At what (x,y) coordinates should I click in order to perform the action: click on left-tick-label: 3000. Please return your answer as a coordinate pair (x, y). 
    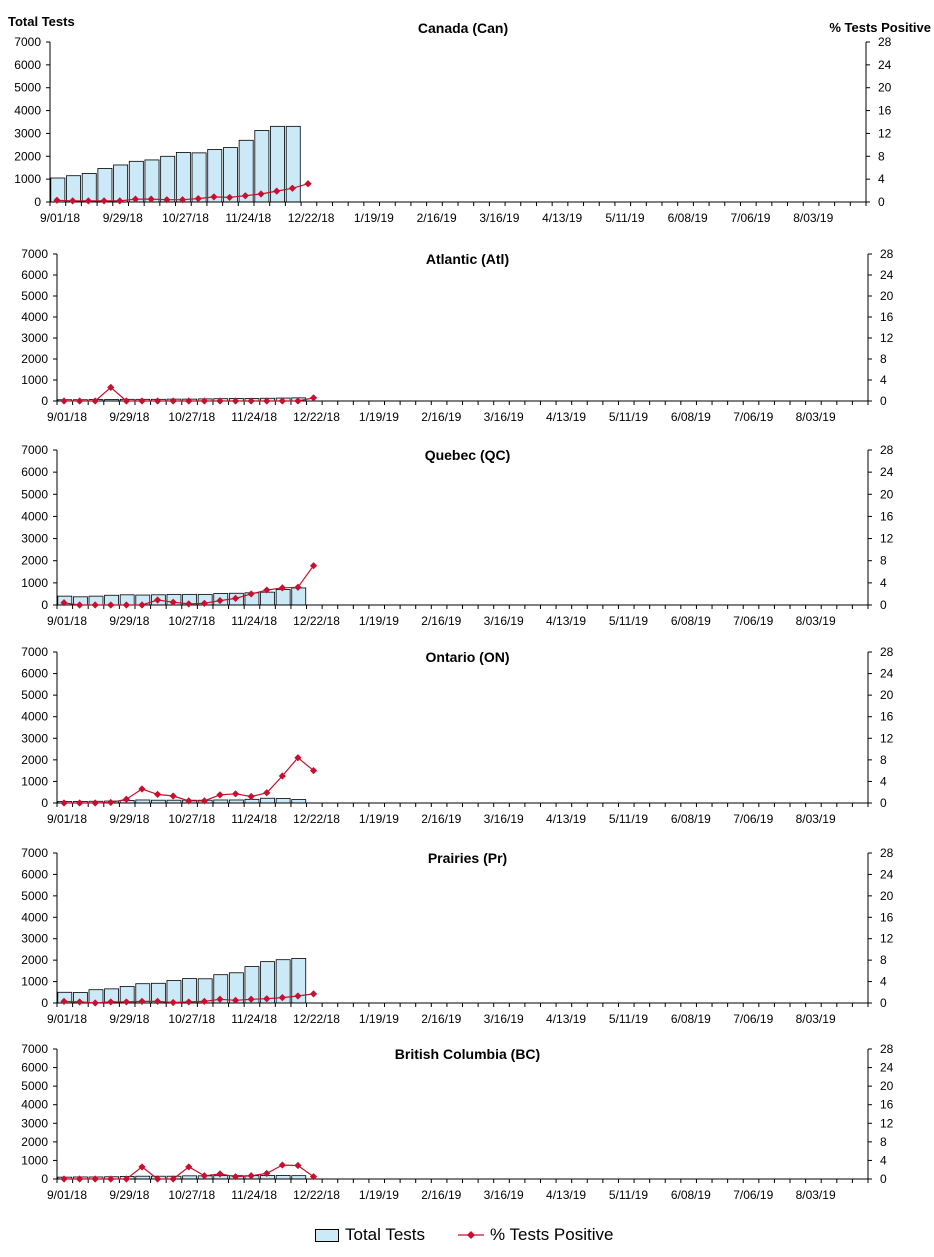
    Looking at the image, I should click on (34, 1123).